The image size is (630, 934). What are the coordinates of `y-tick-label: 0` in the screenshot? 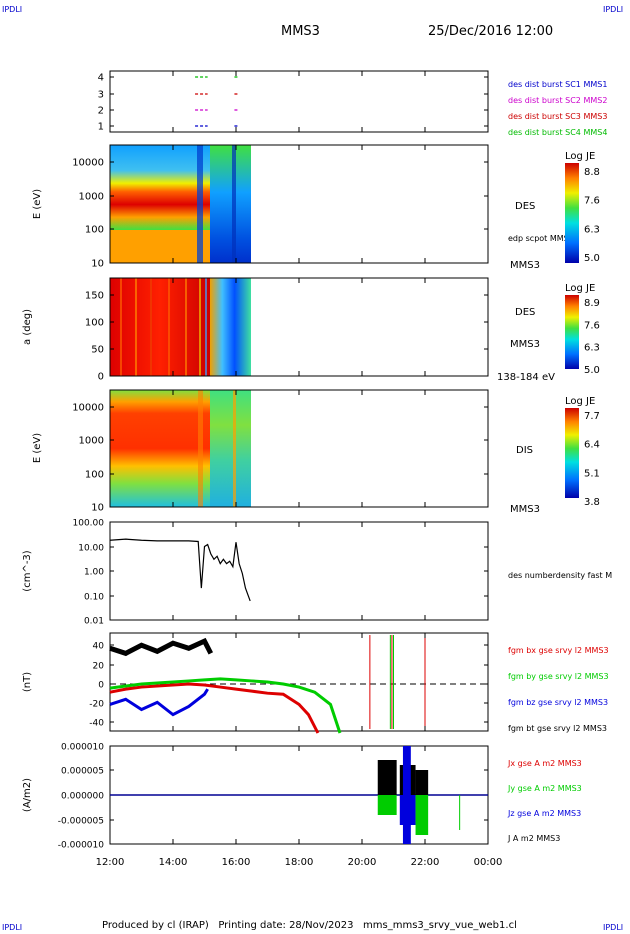 It's located at (101, 377).